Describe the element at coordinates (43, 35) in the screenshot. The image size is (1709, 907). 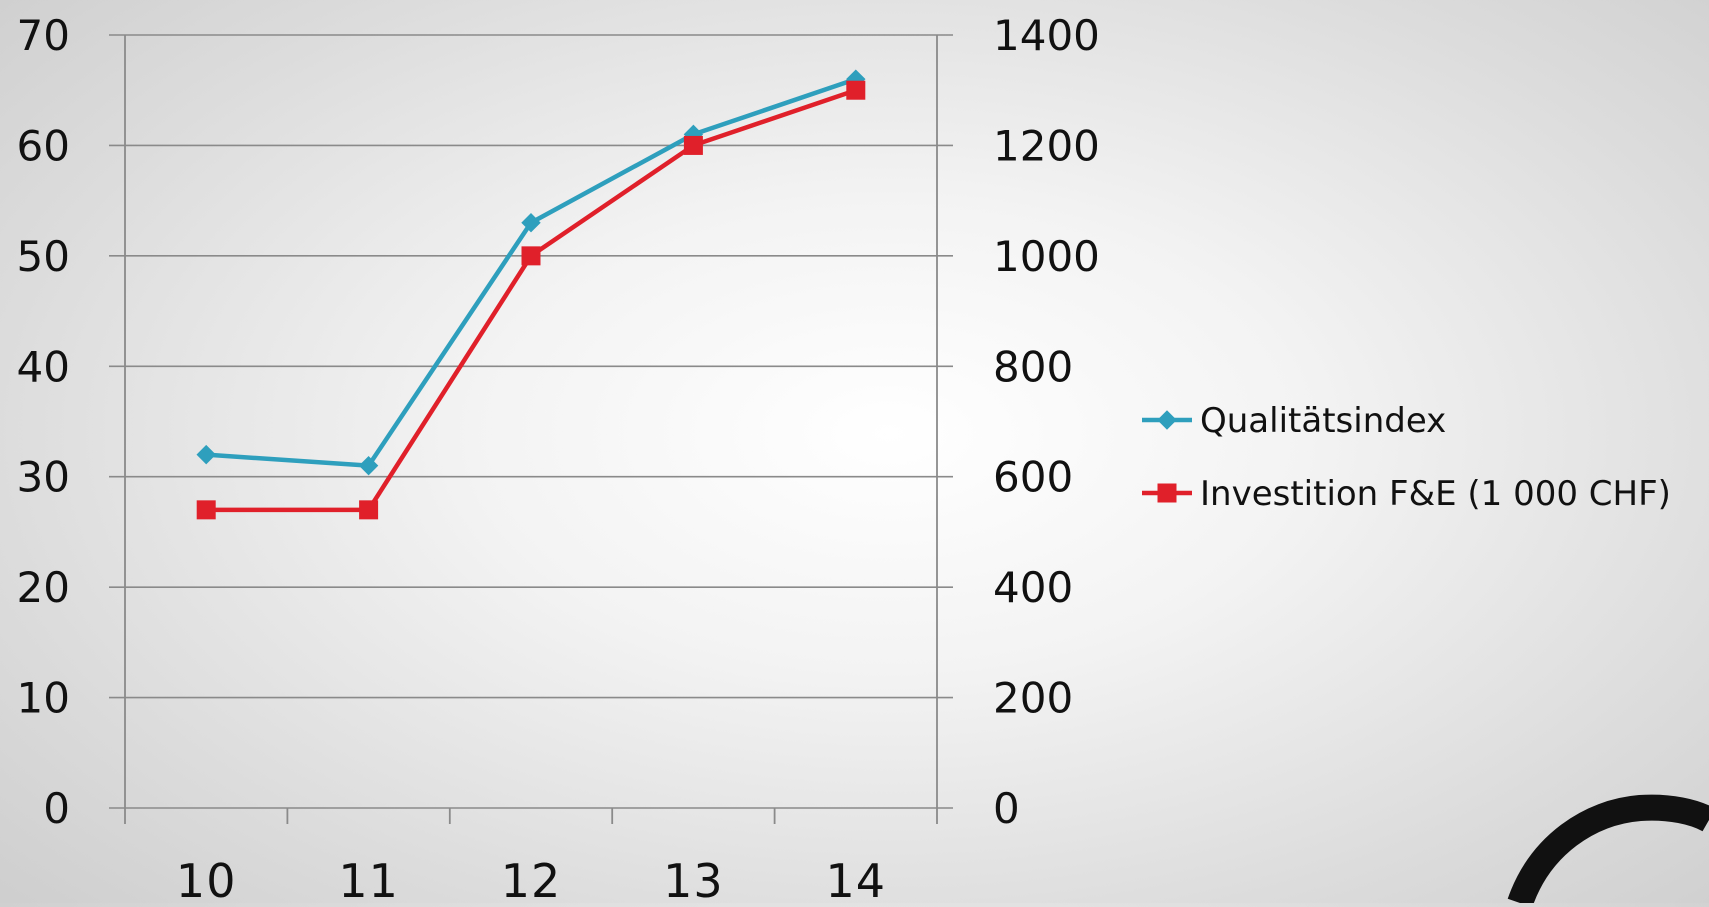
I see `left-axis-tick-label: 70` at that location.